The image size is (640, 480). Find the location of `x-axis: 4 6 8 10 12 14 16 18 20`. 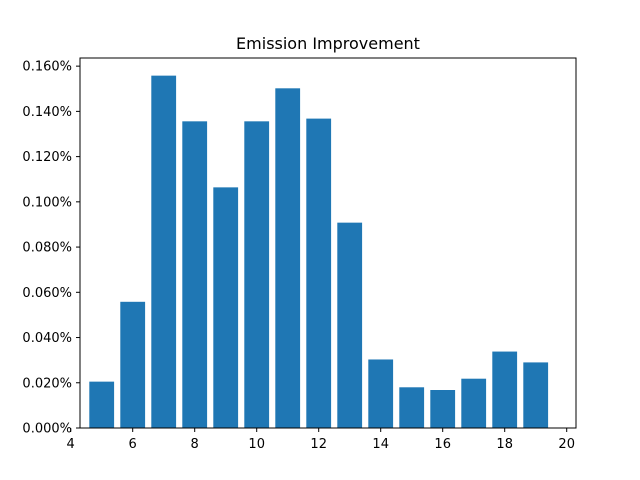

x-axis: 4 6 8 10 12 14 16 18 20 is located at coordinates (321, 440).